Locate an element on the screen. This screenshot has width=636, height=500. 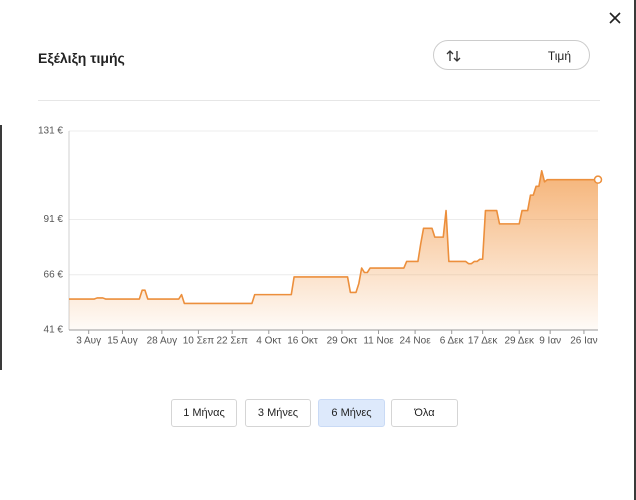
modal-title: Εξέλιξη τιμής is located at coordinates (81, 58).